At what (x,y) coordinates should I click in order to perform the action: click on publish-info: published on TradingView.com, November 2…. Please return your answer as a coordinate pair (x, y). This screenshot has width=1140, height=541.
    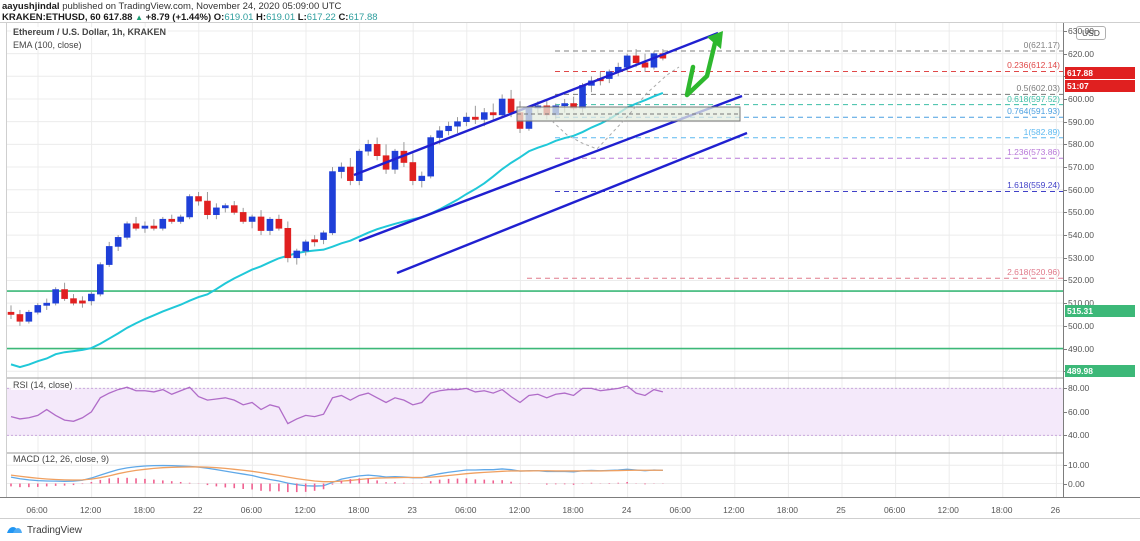
    Looking at the image, I should click on (202, 6).